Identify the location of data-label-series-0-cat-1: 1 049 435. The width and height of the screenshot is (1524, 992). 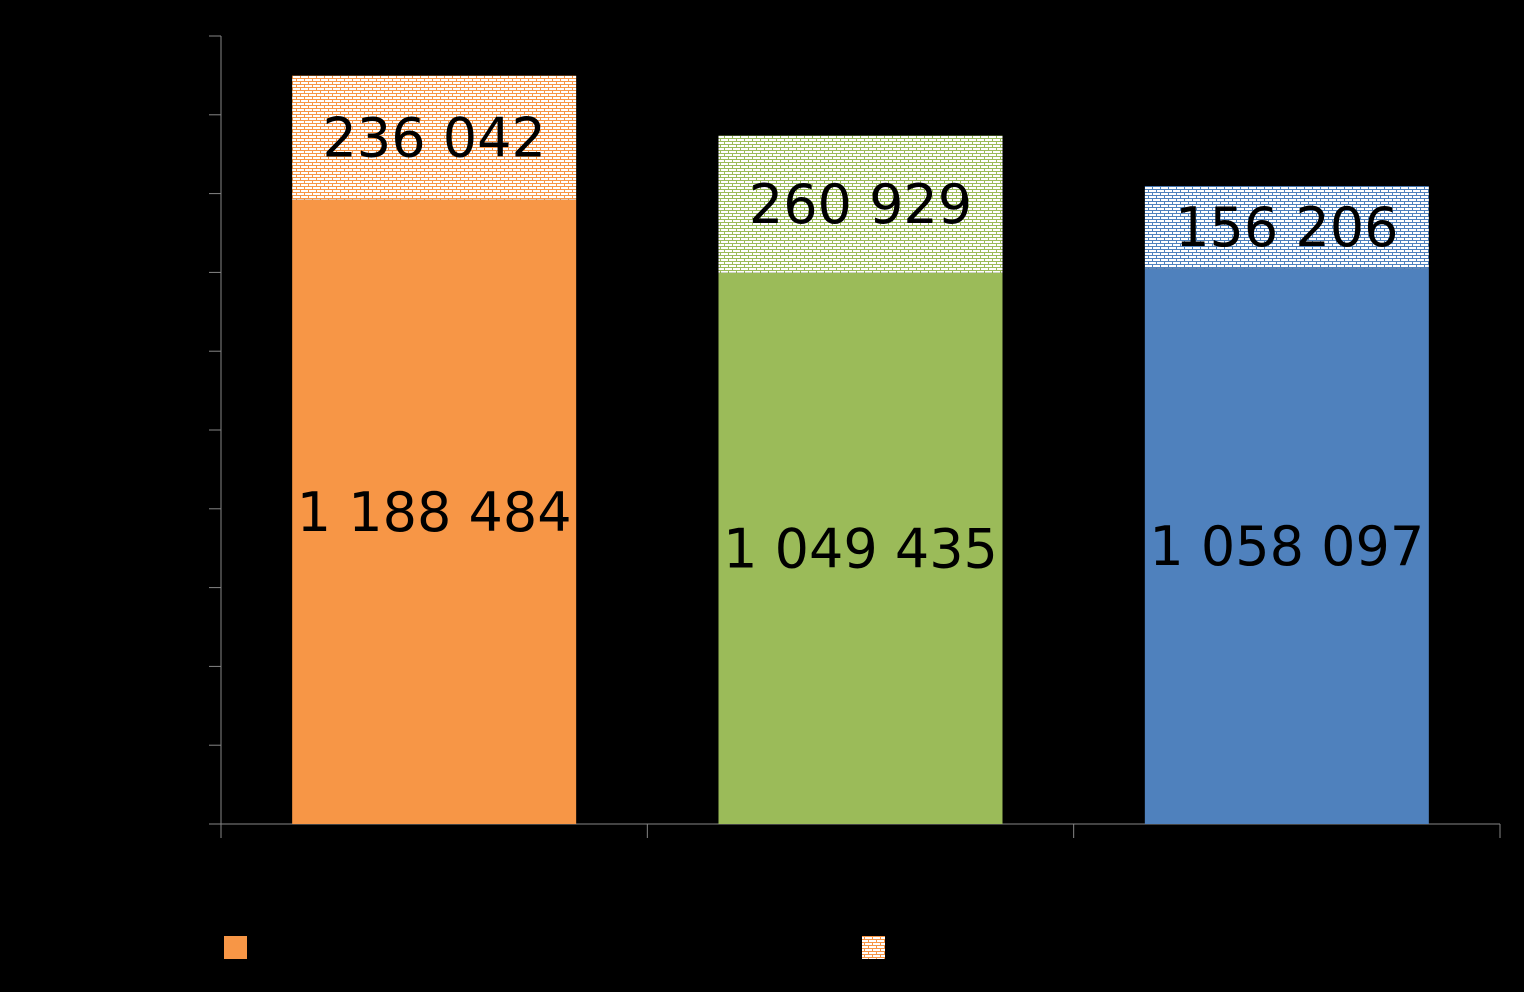
(860, 548).